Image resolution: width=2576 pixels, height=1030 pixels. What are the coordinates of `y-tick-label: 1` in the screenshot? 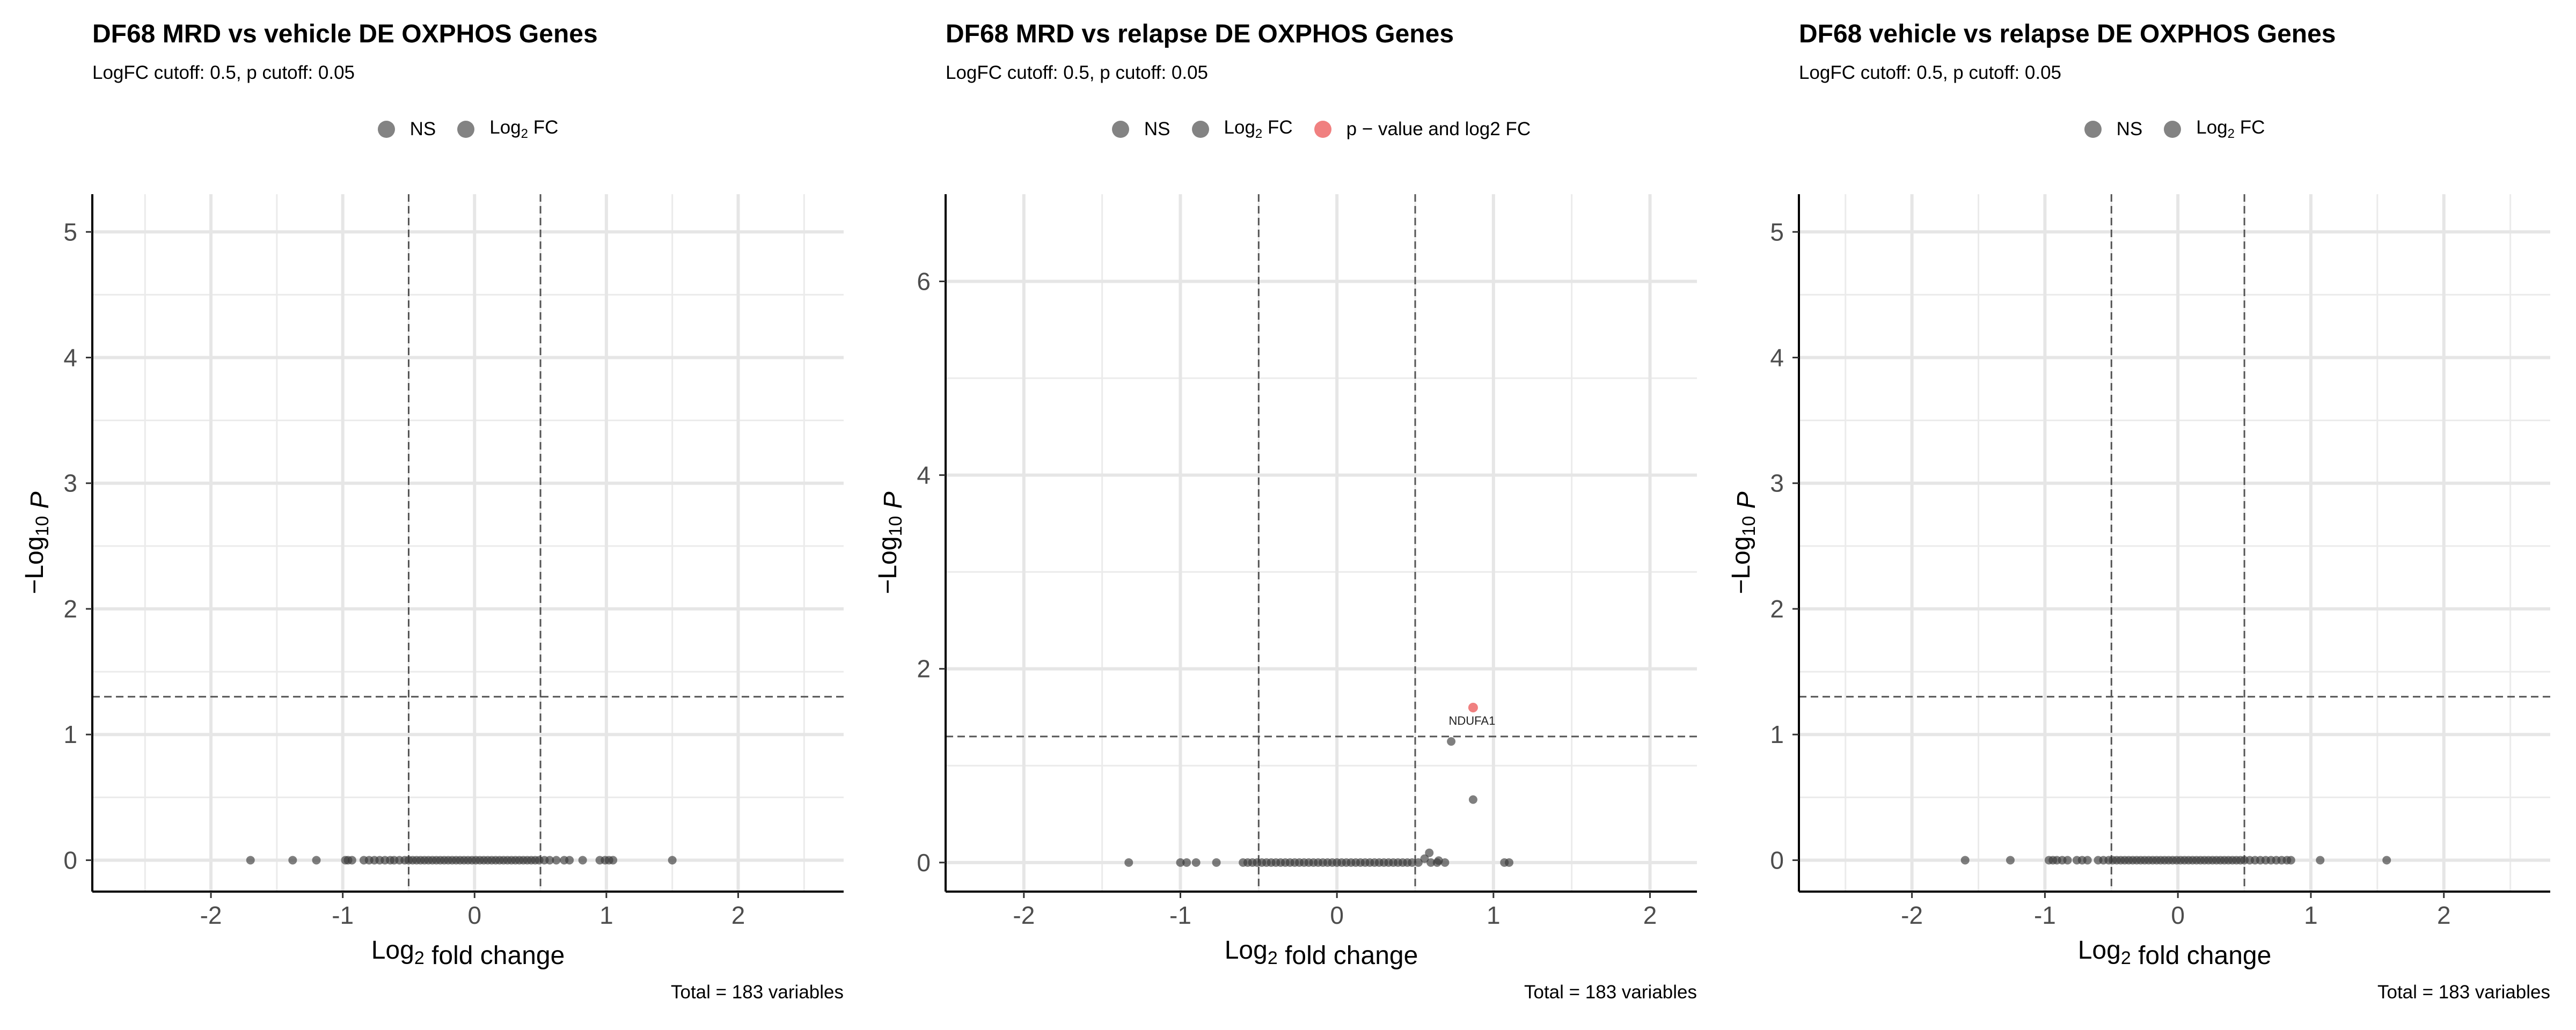 It's located at (70, 734).